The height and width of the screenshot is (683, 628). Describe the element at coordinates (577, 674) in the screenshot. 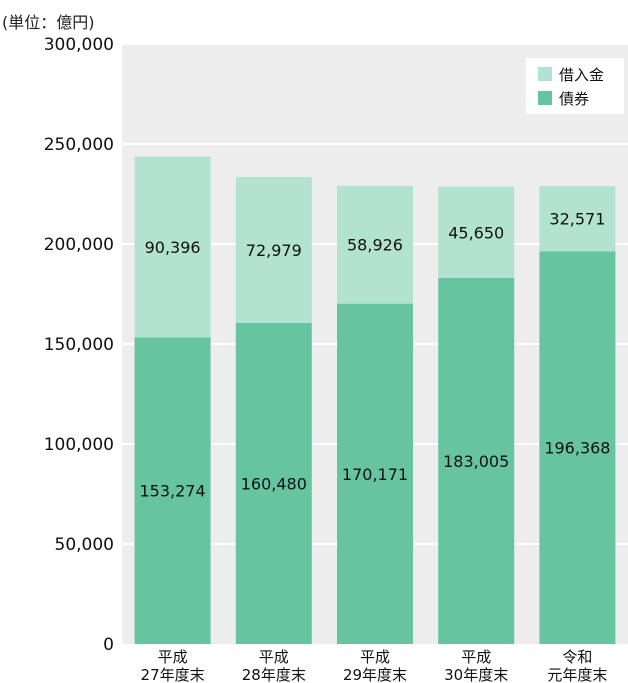

I see `x-tick-label: 元年度末` at that location.